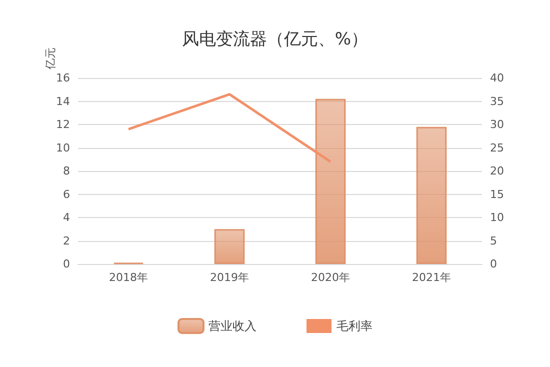 The width and height of the screenshot is (550, 367). Describe the element at coordinates (497, 101) in the screenshot. I see `y2-tick-label: 35` at that location.